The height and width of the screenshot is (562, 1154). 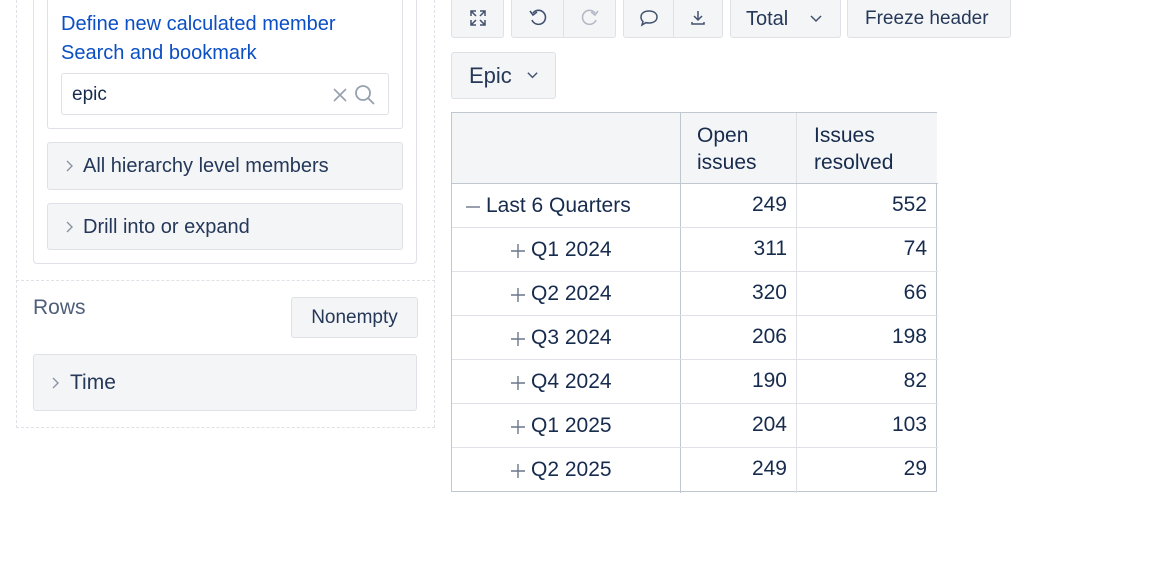 I want to click on section-divider, so click(x=225, y=280).